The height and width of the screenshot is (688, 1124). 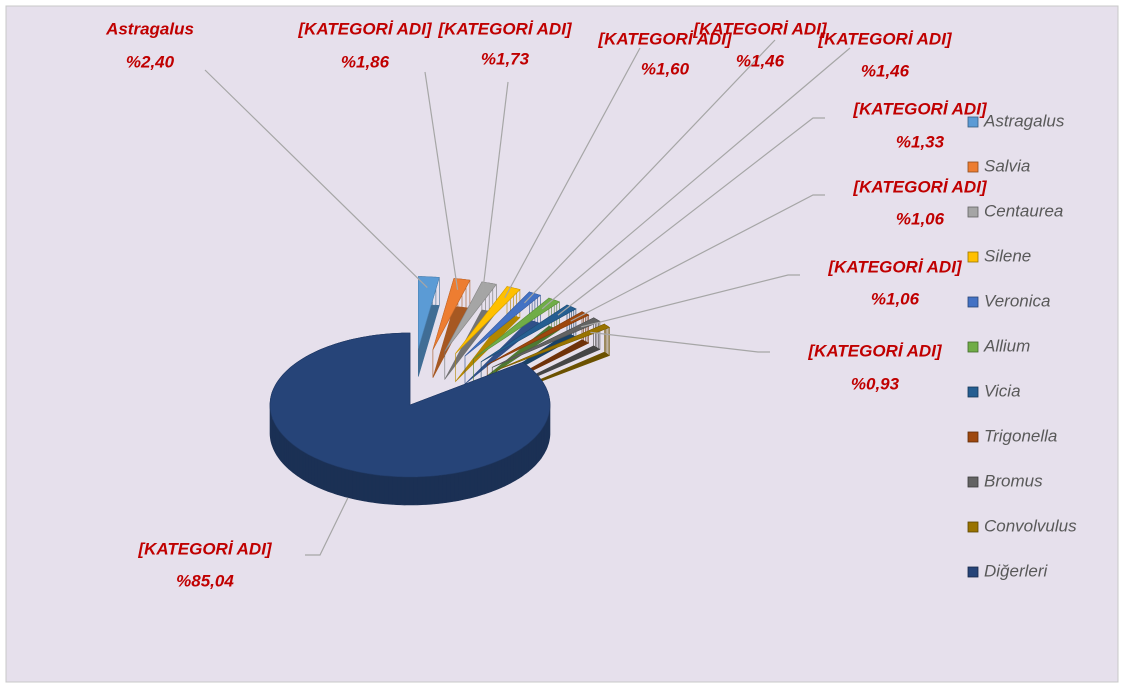 What do you see at coordinates (1024, 120) in the screenshot?
I see `legend-label: Astragalus` at bounding box center [1024, 120].